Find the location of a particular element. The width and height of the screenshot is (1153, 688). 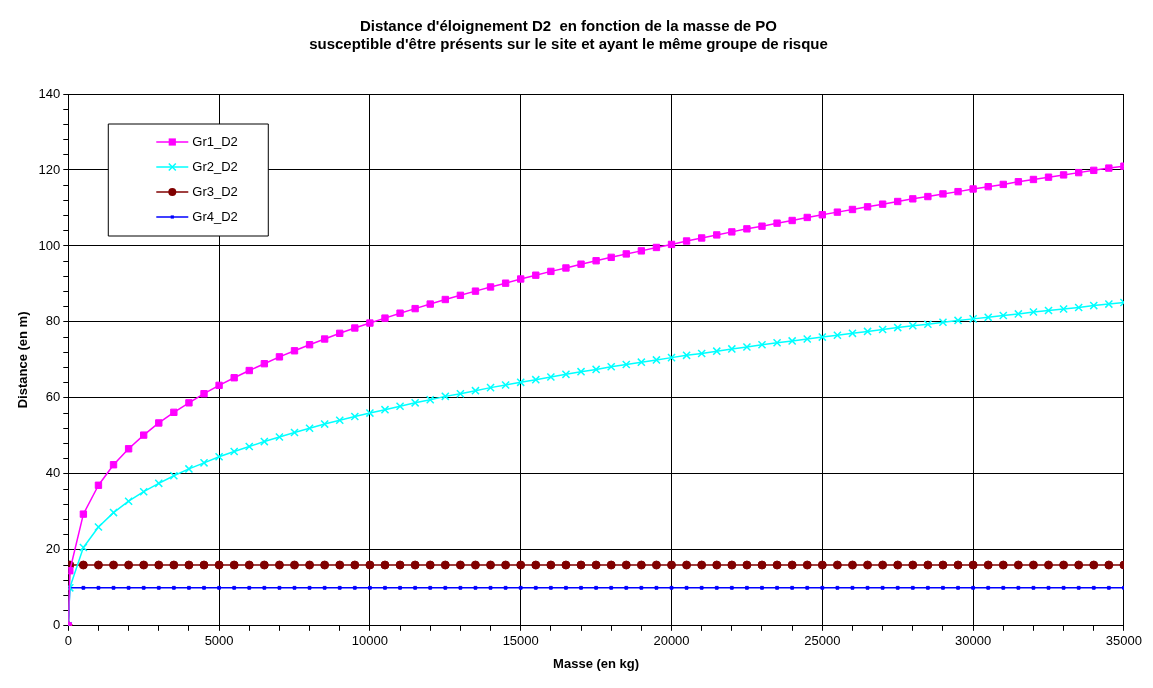

chart-title: Distance d'éloignement D2 en fonction de la masse de PO susceptible d'être présents sur le site et ayant le même groupe de risque is located at coordinates (568, 35).